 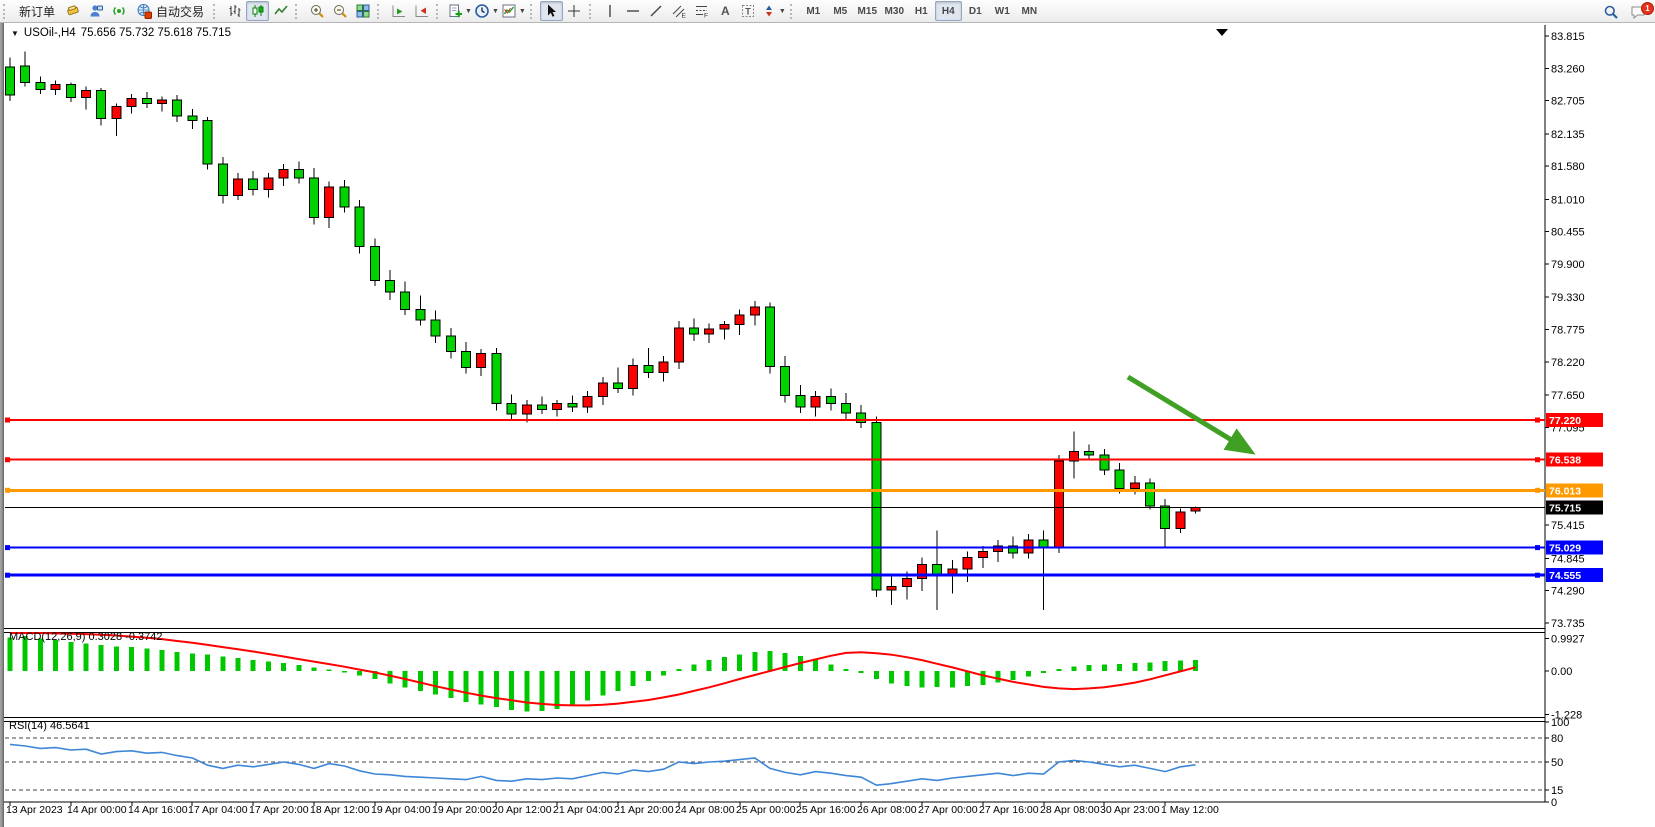 I want to click on svg-text: 81.010, so click(x=1568, y=200).